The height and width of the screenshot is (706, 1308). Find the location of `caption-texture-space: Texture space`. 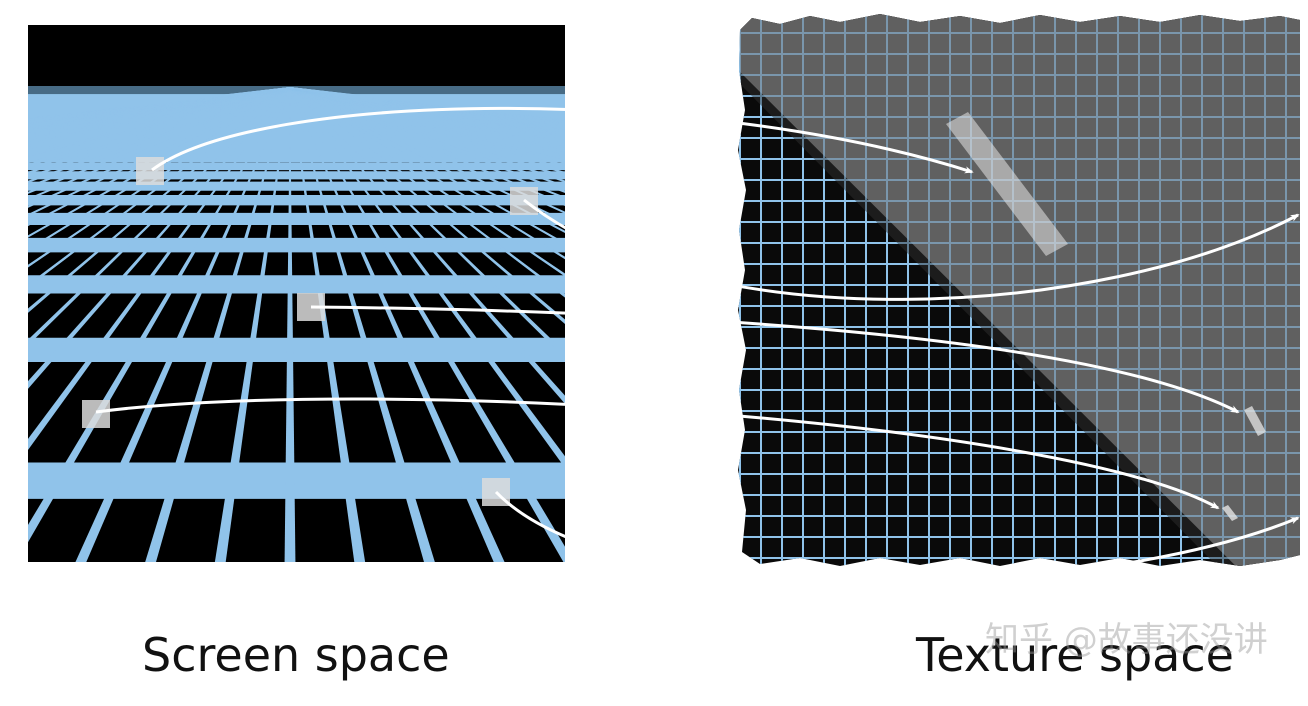

caption-texture-space: Texture space is located at coordinates (1075, 655).